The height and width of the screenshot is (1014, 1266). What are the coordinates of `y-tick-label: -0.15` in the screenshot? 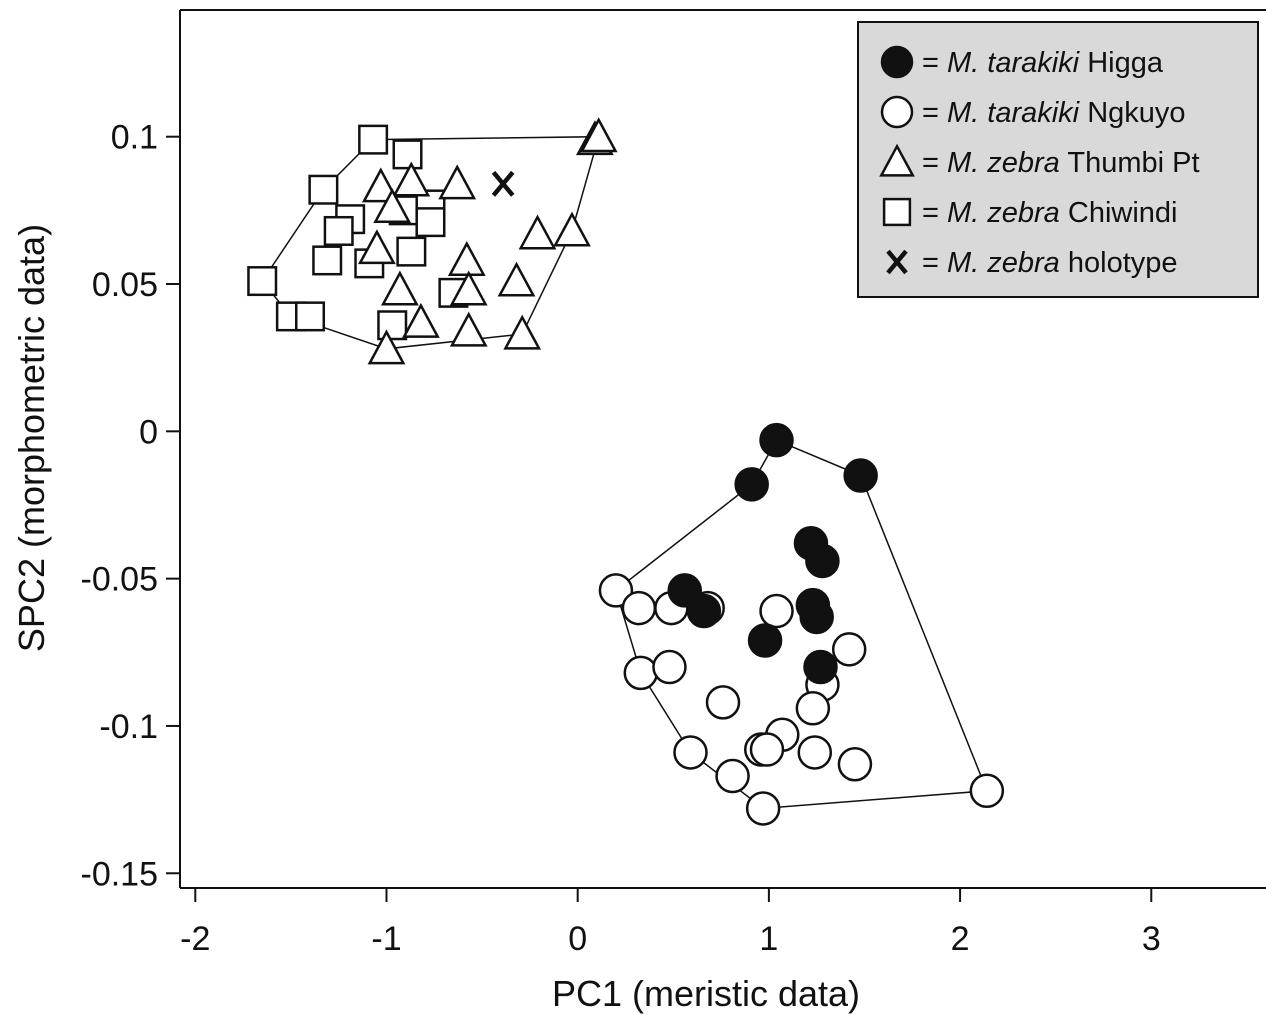 It's located at (120, 874).